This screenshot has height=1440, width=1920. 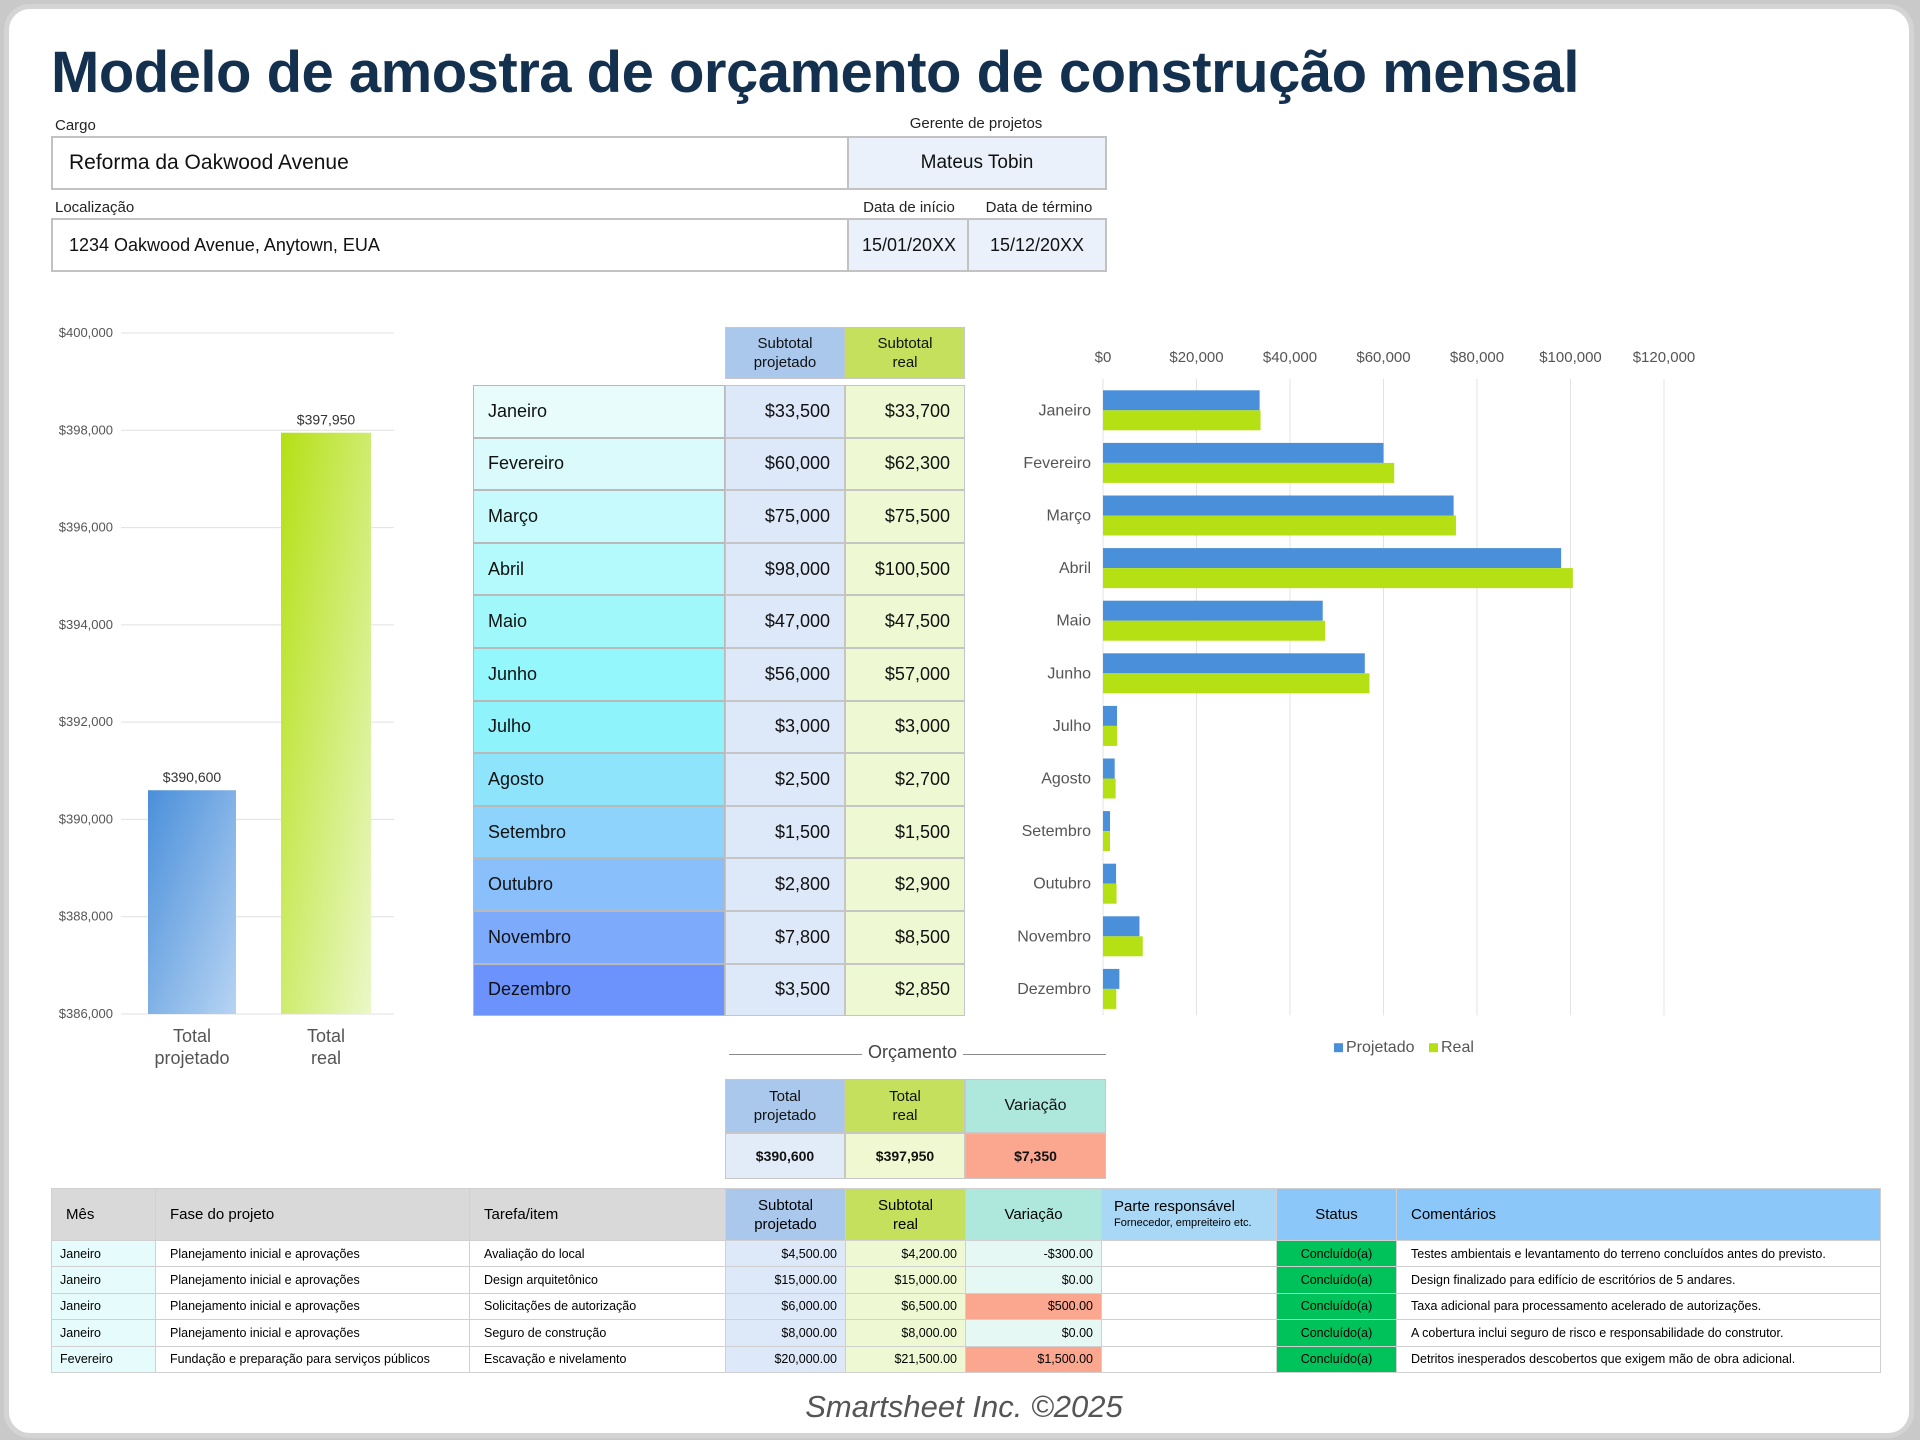 What do you see at coordinates (905, 353) in the screenshot?
I see `monthly-header-real: Subtotal real` at bounding box center [905, 353].